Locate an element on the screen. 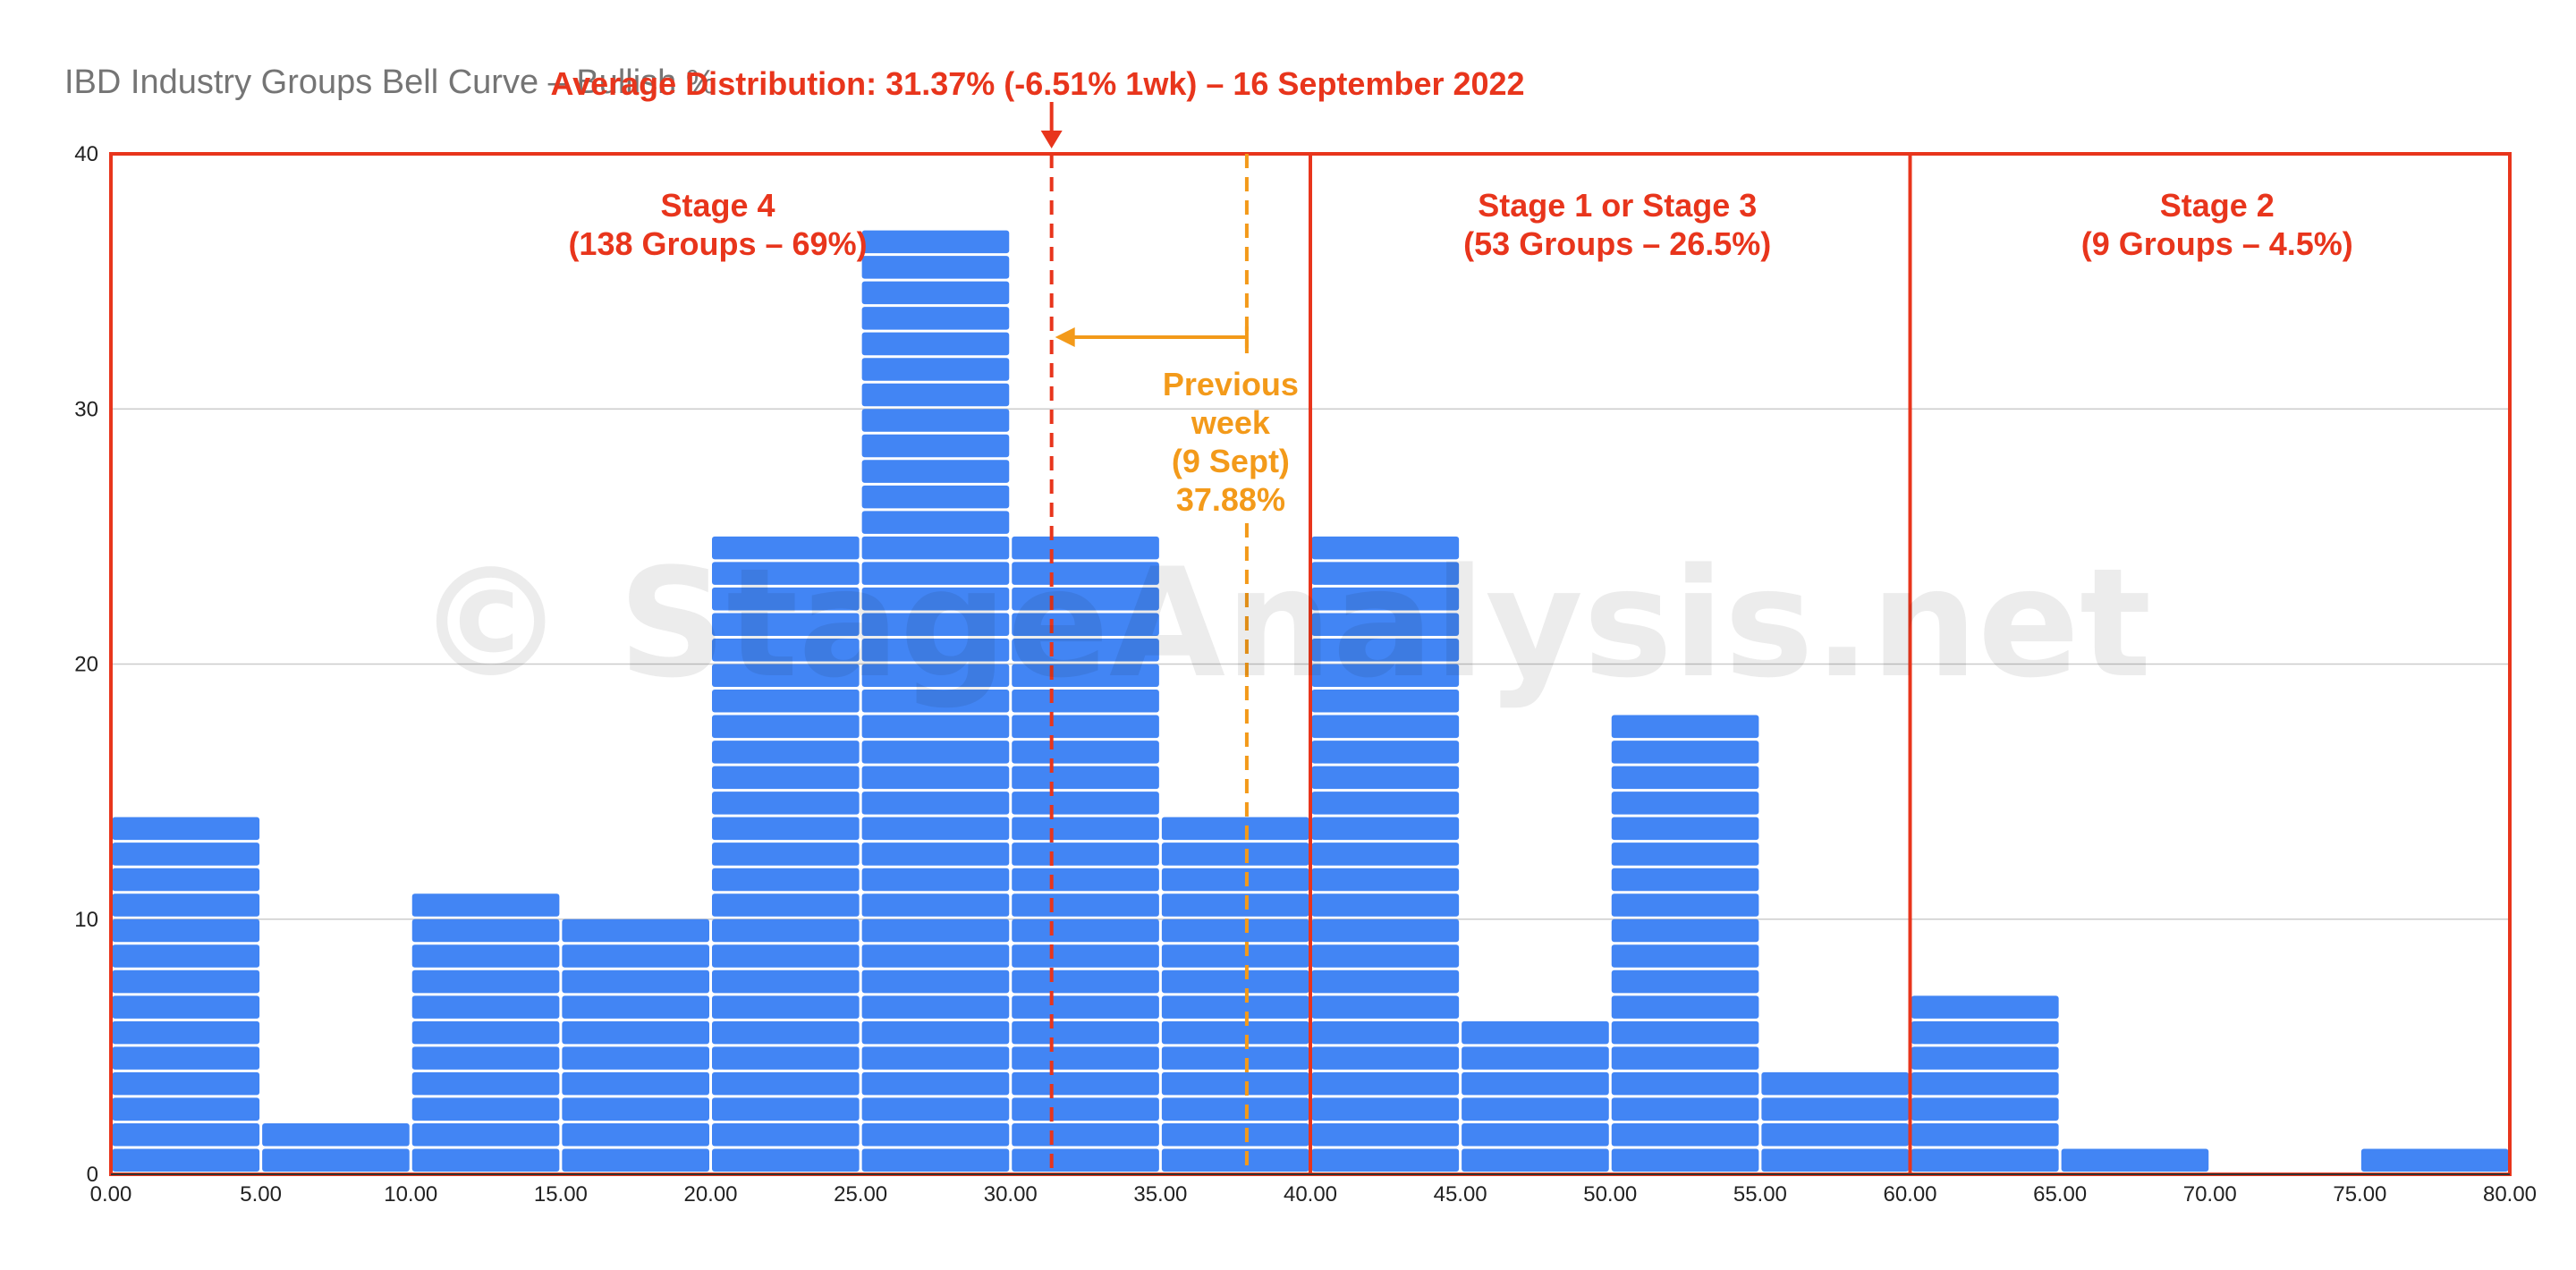 This screenshot has width=2576, height=1270. stage-label: Stage 2 is located at coordinates (2217, 205).